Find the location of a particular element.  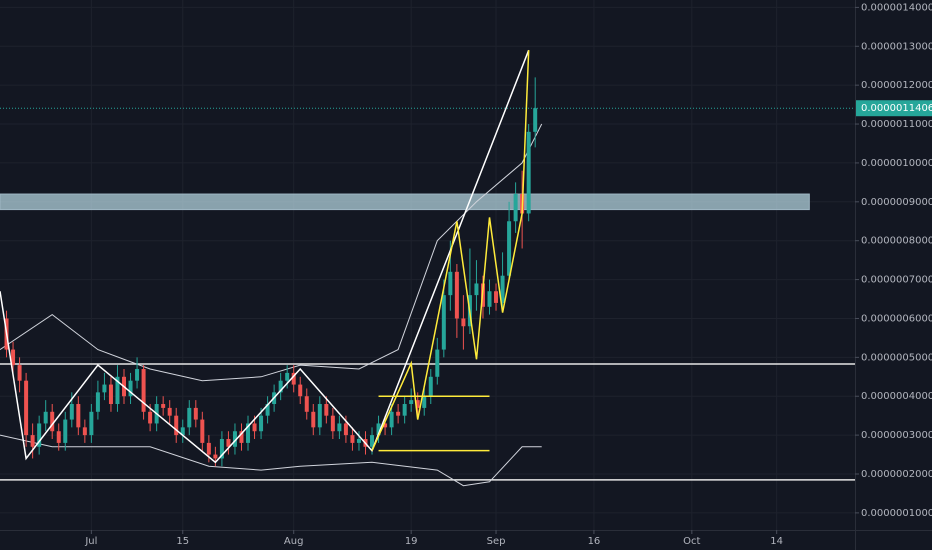

last-price-label: 0.00000114069 is located at coordinates (896, 108).